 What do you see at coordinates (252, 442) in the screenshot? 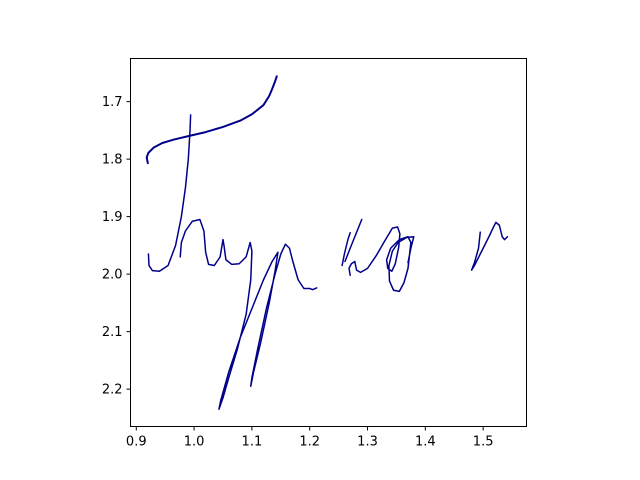
I see `x-tick-label: 1.1` at bounding box center [252, 442].